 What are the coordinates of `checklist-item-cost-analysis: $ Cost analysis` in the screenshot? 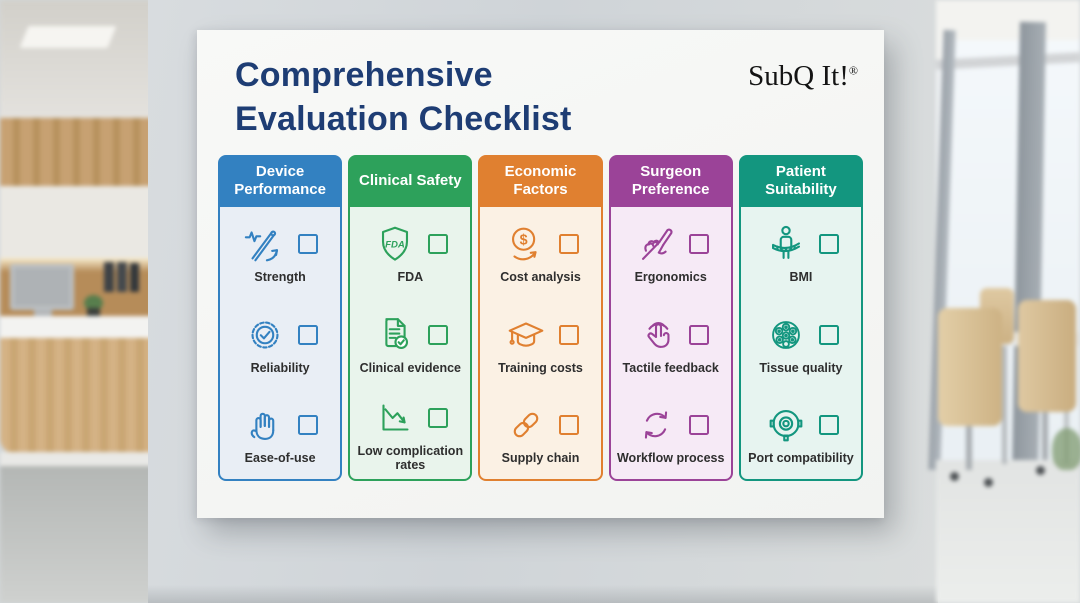 It's located at (540, 252).